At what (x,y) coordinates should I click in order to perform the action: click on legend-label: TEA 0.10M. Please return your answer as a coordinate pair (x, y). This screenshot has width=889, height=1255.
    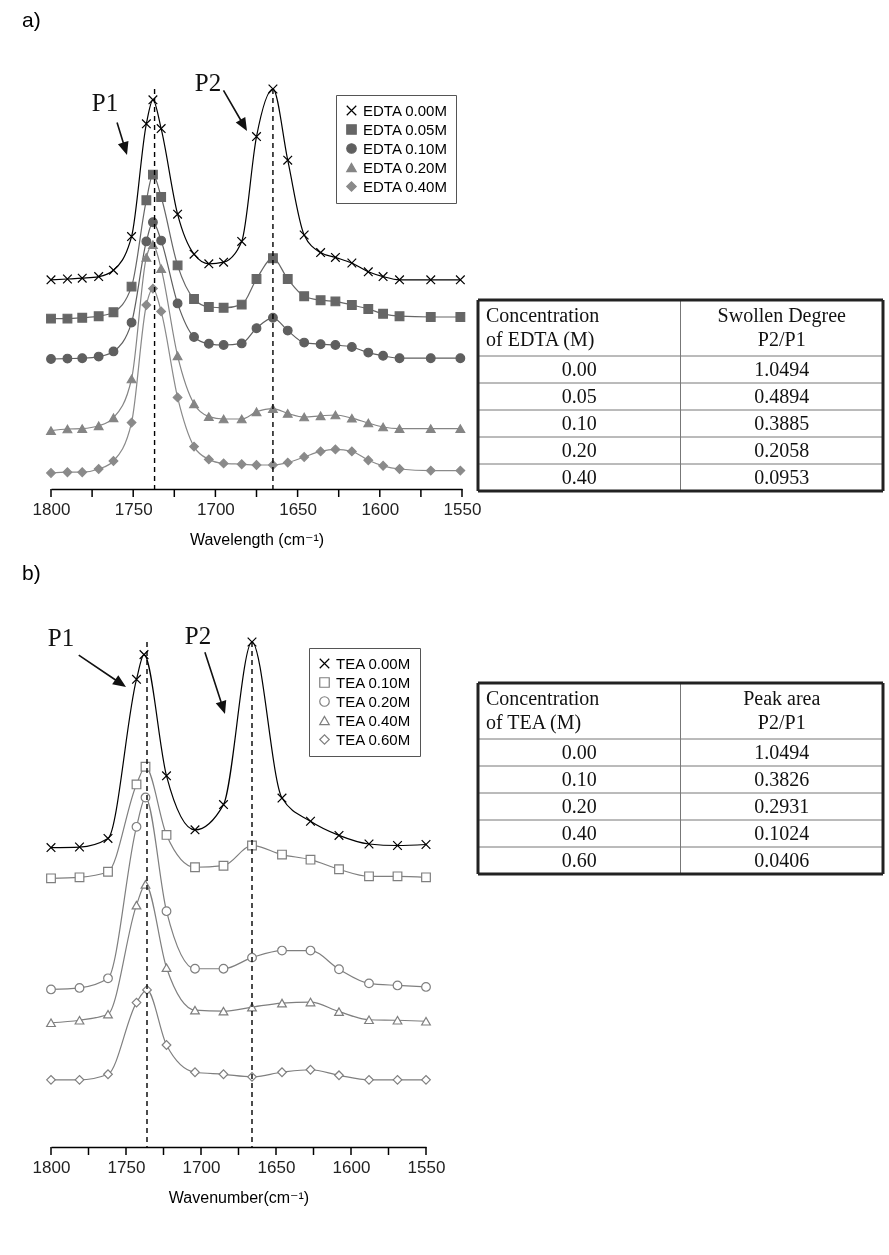
    Looking at the image, I should click on (373, 682).